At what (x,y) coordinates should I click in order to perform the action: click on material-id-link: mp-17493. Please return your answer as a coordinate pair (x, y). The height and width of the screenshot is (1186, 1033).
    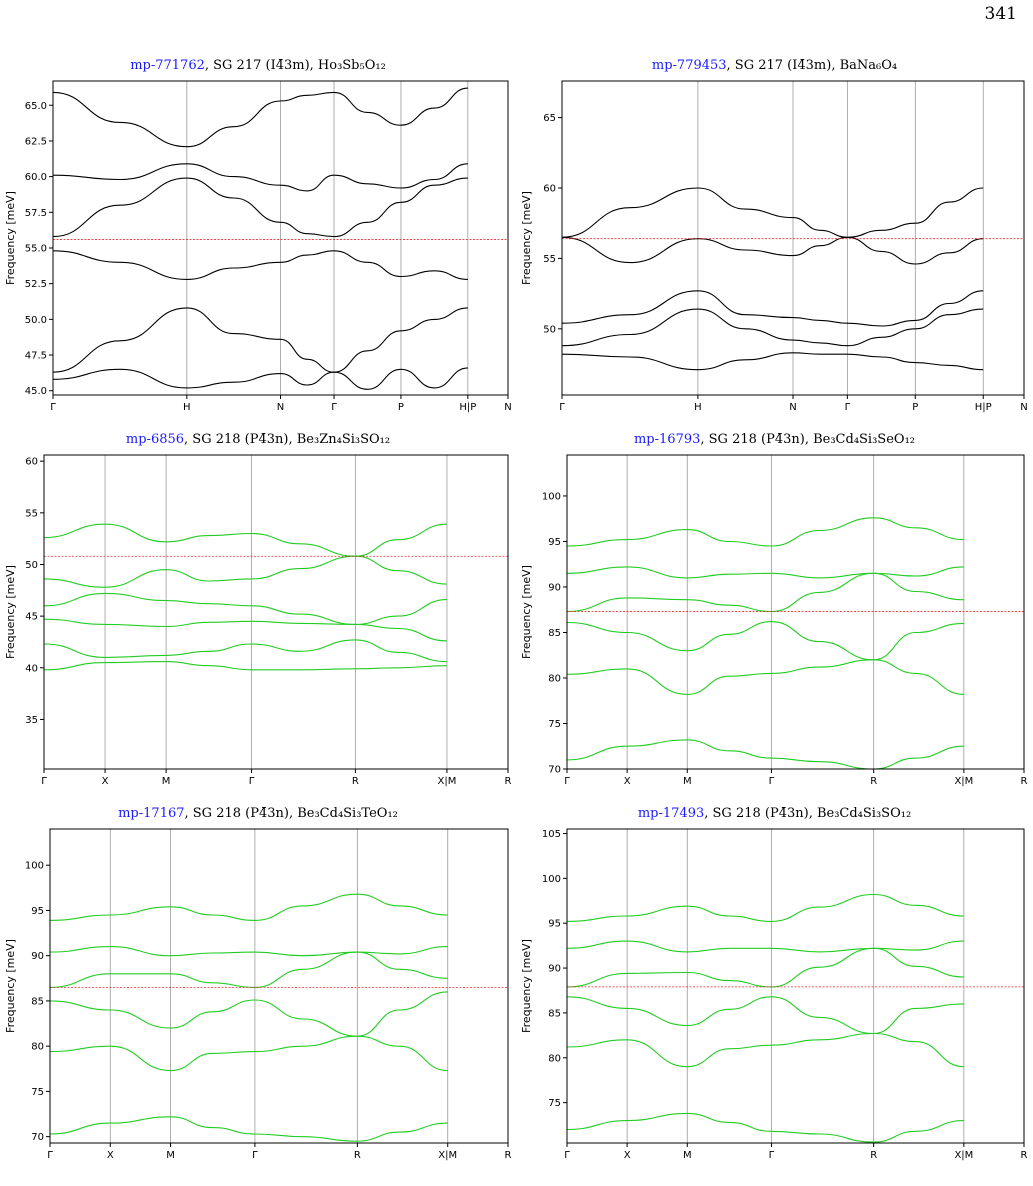
    Looking at the image, I should click on (671, 813).